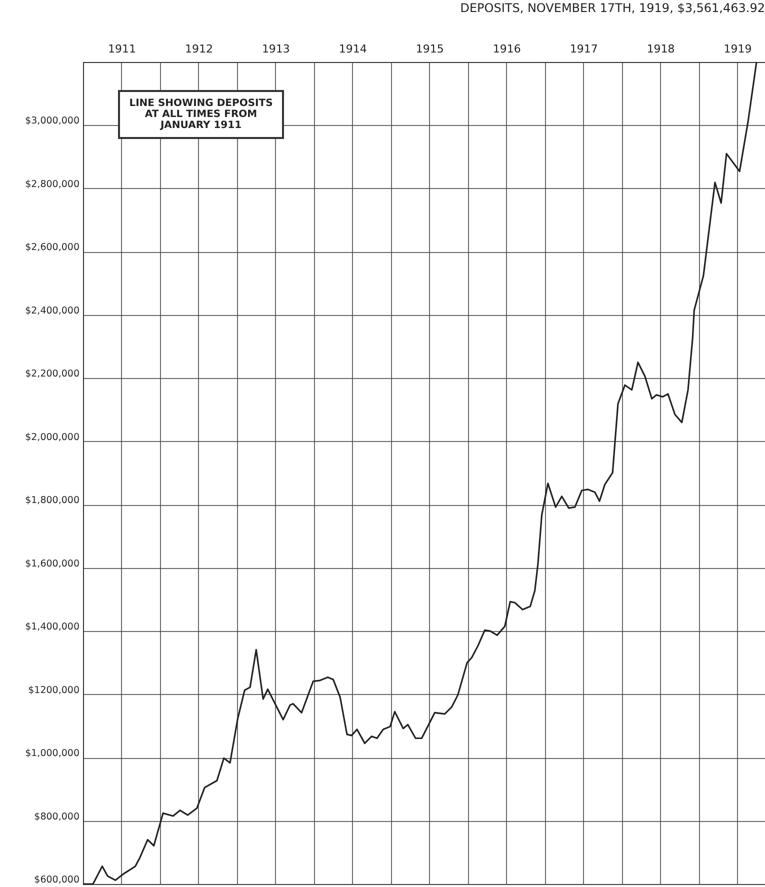 The image size is (765, 887). What do you see at coordinates (57, 816) in the screenshot?
I see `y-tick-label: $800,000` at bounding box center [57, 816].